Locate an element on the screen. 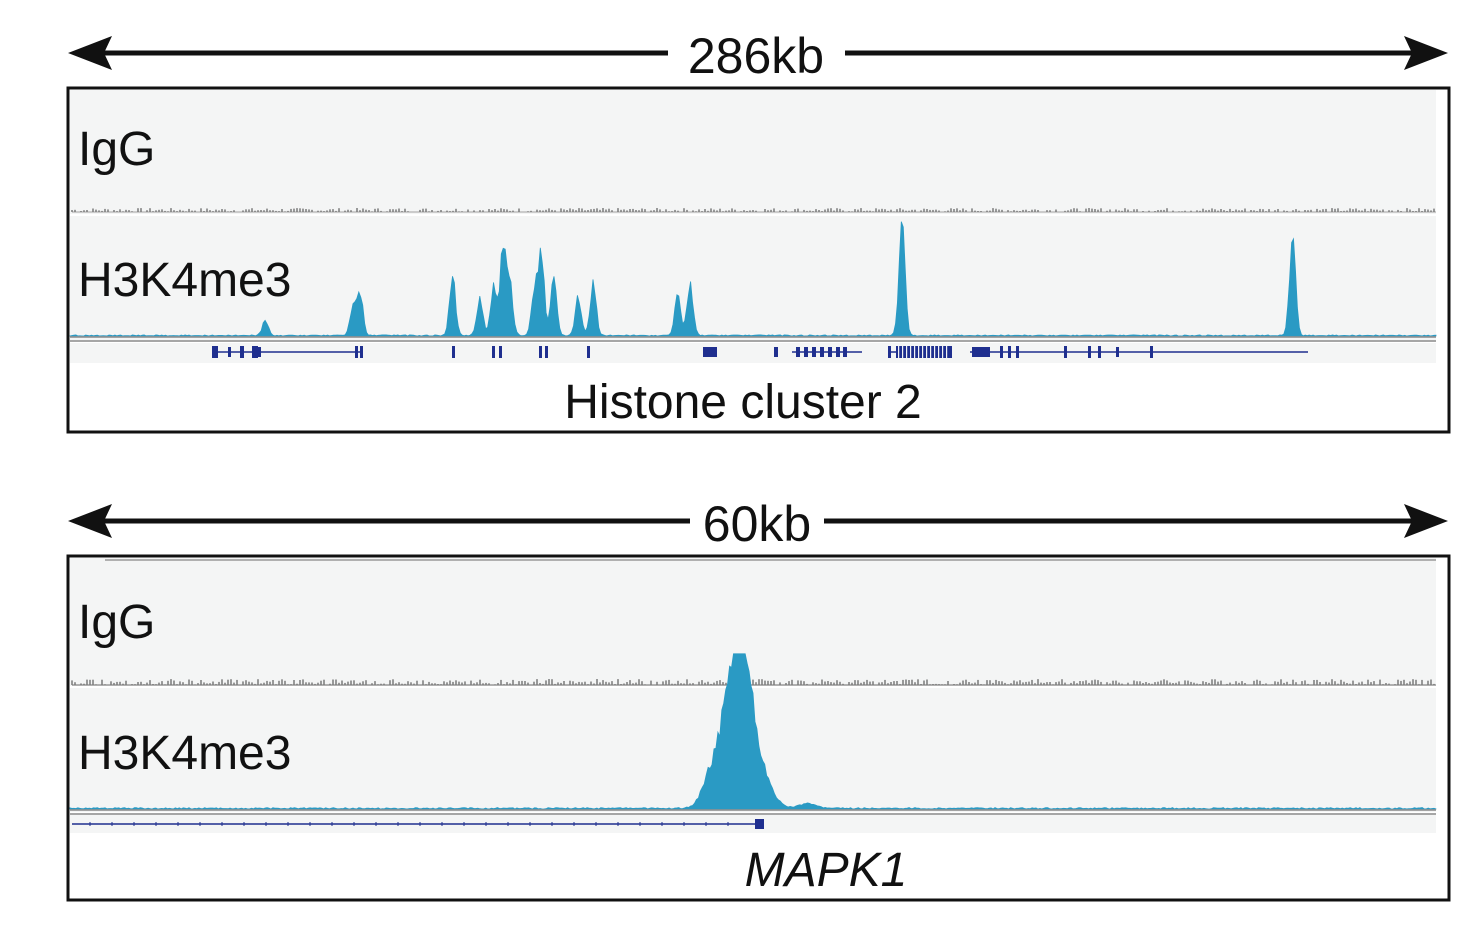 This screenshot has width=1457, height=933. track-h3k4me3-background is located at coordinates (753, 278).